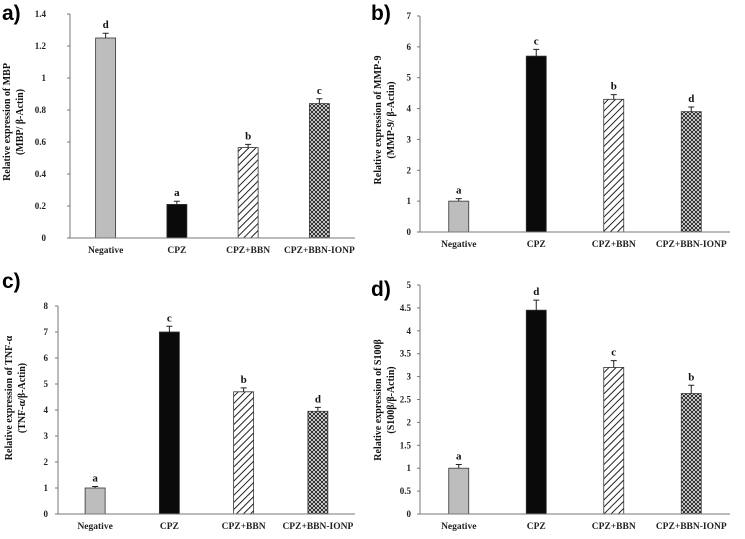 The height and width of the screenshot is (539, 745). I want to click on x-category-label-negative-c: Negative, so click(94, 527).